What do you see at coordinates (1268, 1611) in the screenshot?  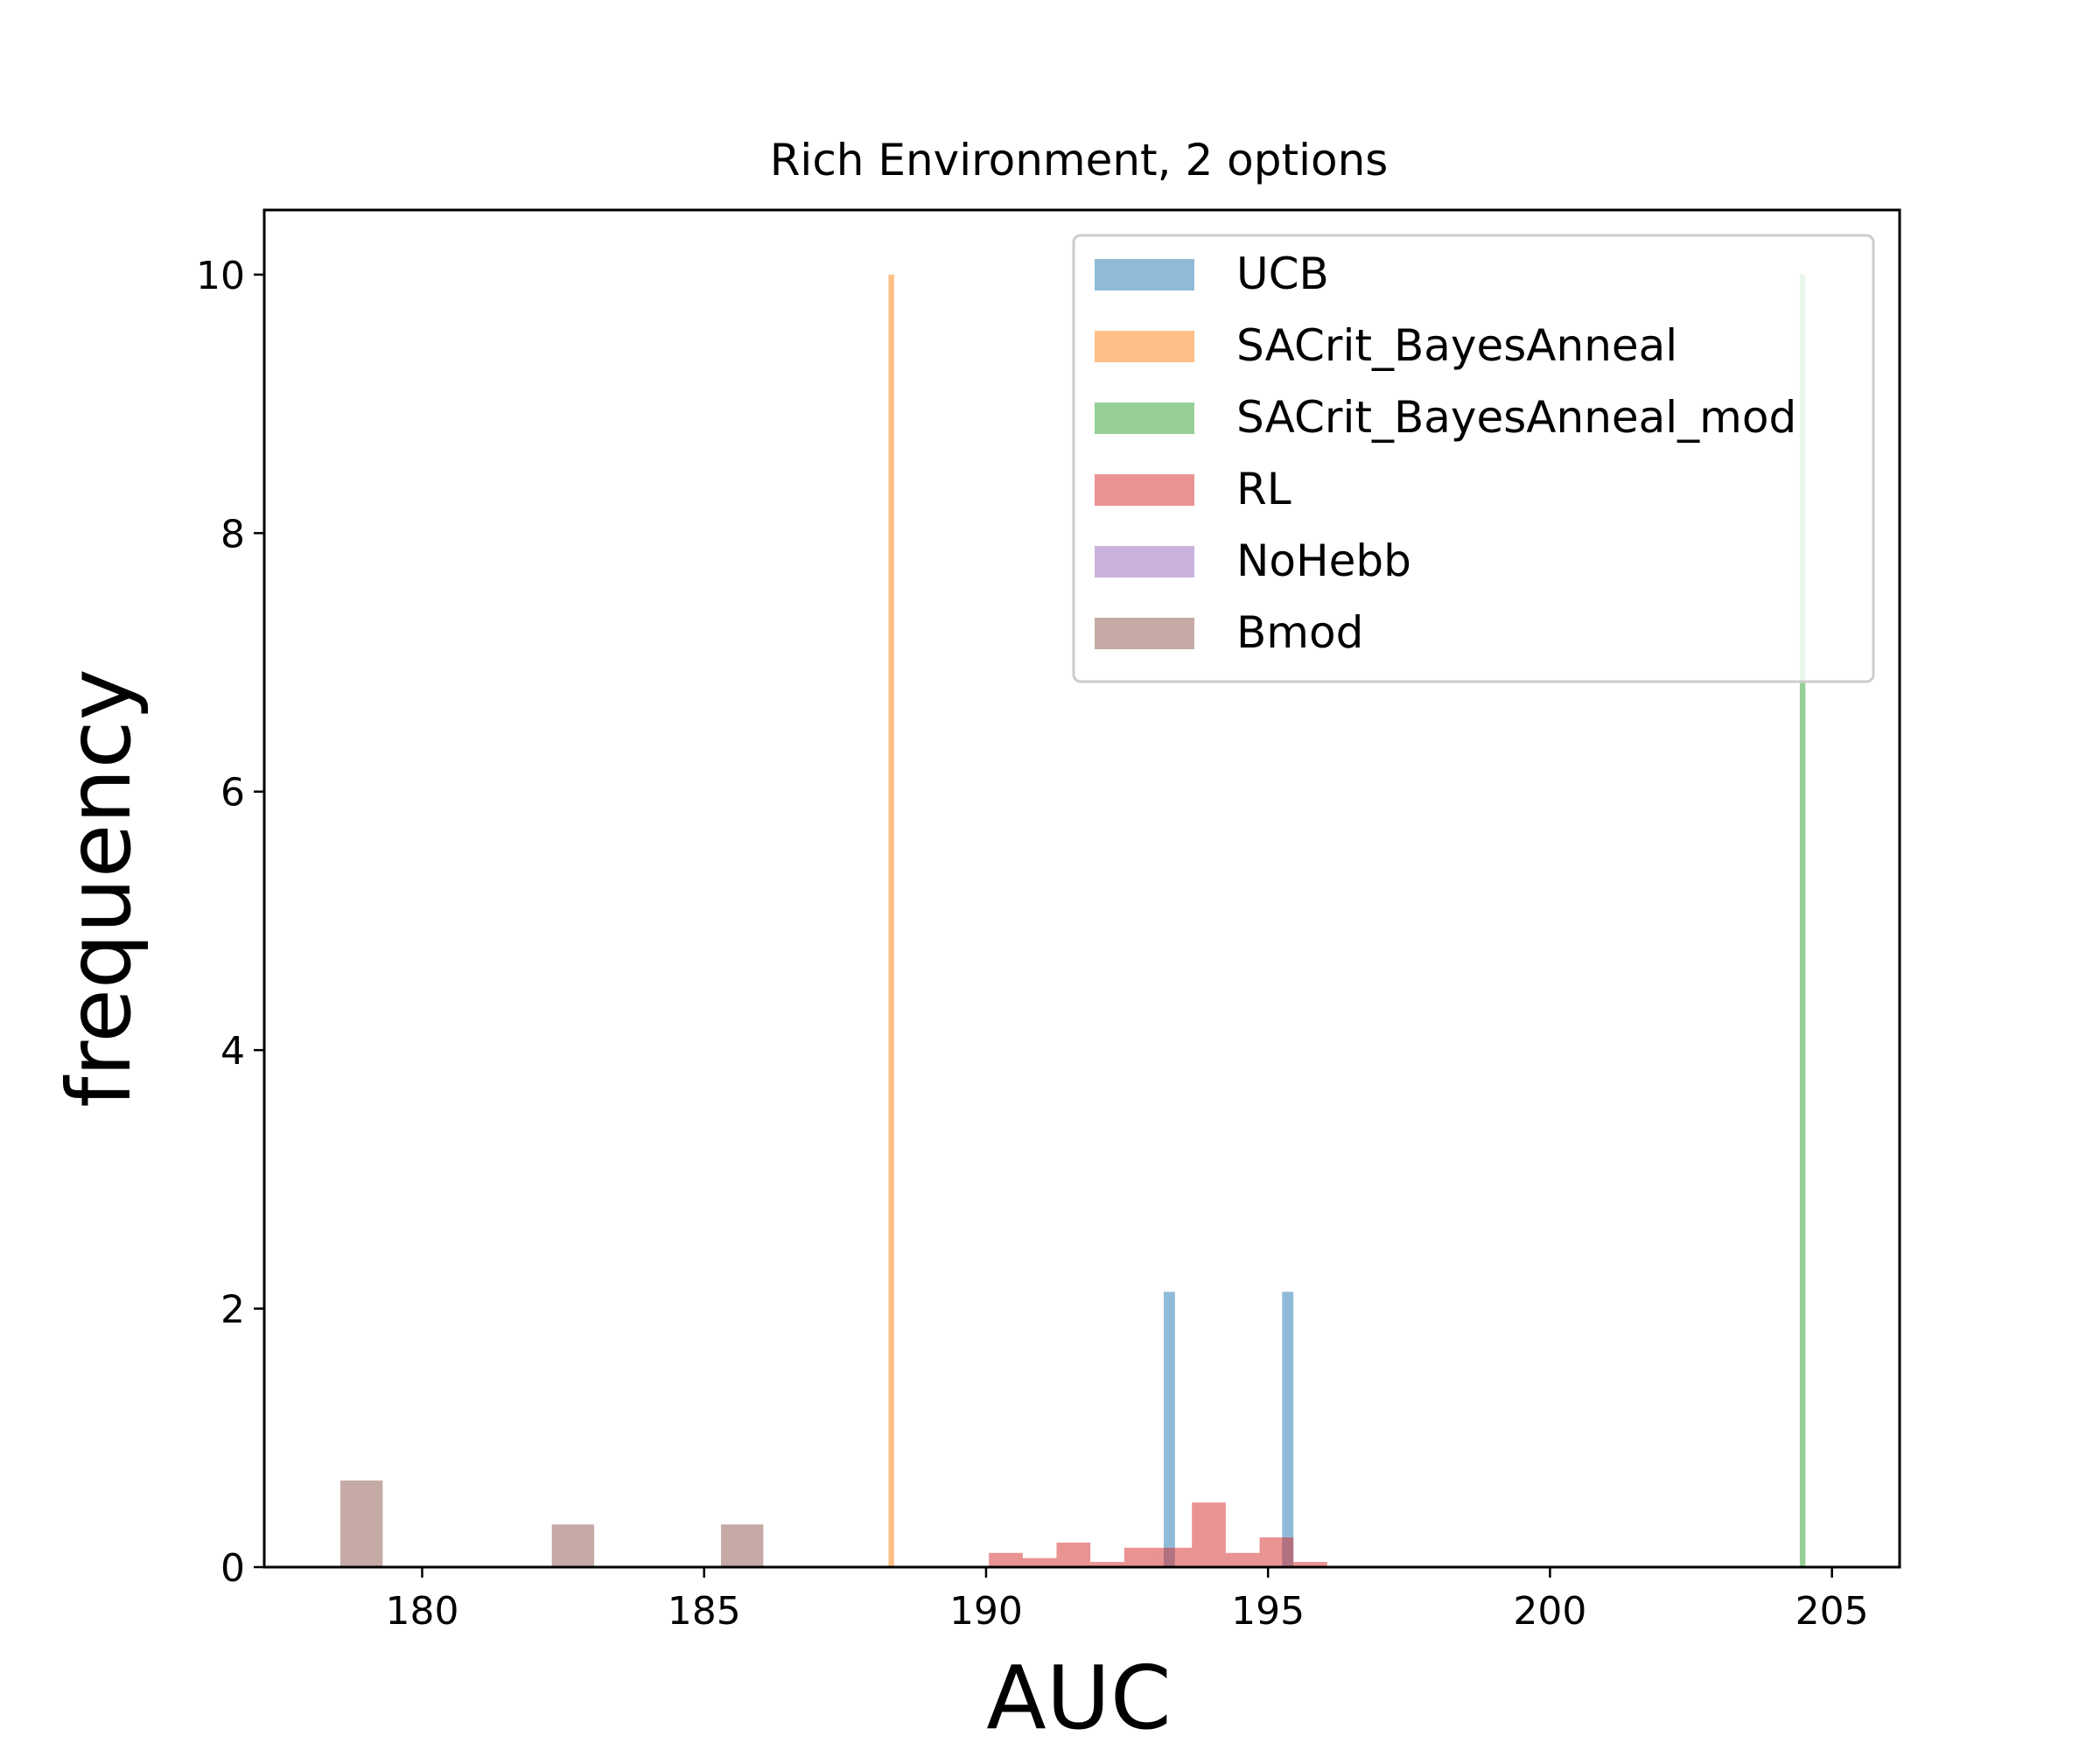 I see `x-tick-label: 195` at bounding box center [1268, 1611].